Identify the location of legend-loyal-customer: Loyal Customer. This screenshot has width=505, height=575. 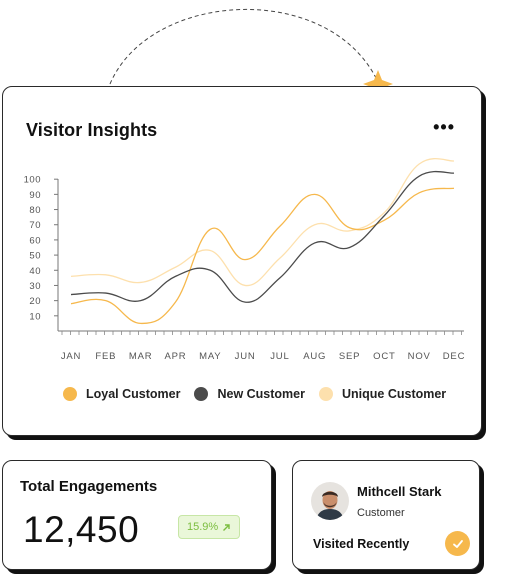
(121, 394).